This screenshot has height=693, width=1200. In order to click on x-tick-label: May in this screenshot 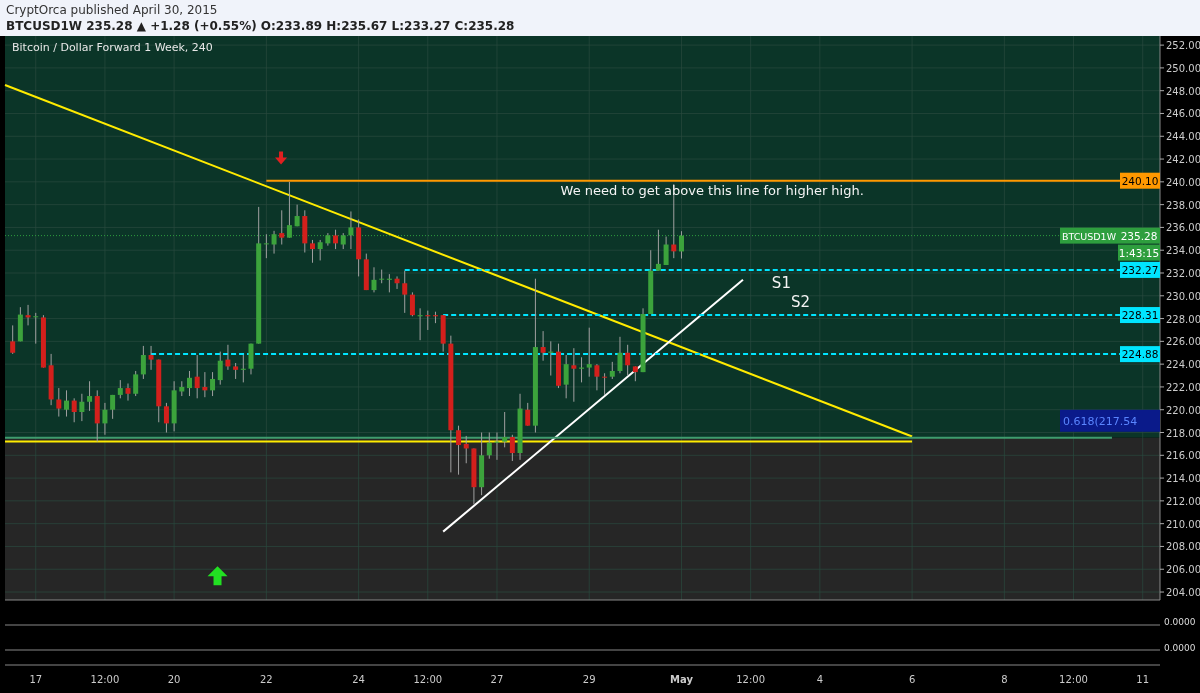, I will do `click(682, 679)`.